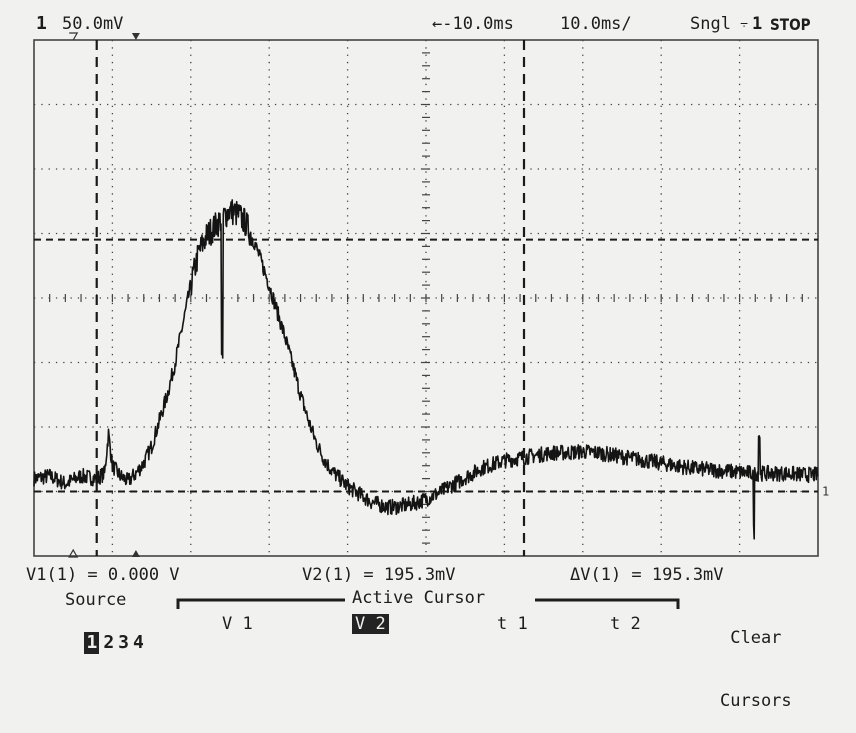 The height and width of the screenshot is (733, 856). Describe the element at coordinates (625, 624) in the screenshot. I see `t2-cursor-button: t 2` at that location.